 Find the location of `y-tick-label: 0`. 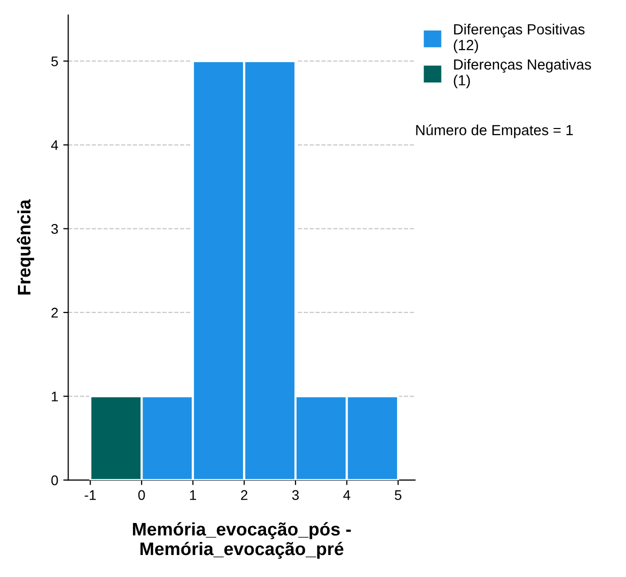

y-tick-label: 0 is located at coordinates (54, 480).